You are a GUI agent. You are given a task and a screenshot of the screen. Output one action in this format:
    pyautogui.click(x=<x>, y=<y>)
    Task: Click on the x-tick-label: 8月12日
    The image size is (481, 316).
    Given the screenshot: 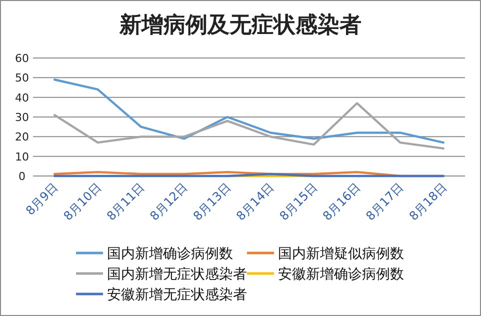 What is the action you would take?
    pyautogui.click(x=168, y=202)
    